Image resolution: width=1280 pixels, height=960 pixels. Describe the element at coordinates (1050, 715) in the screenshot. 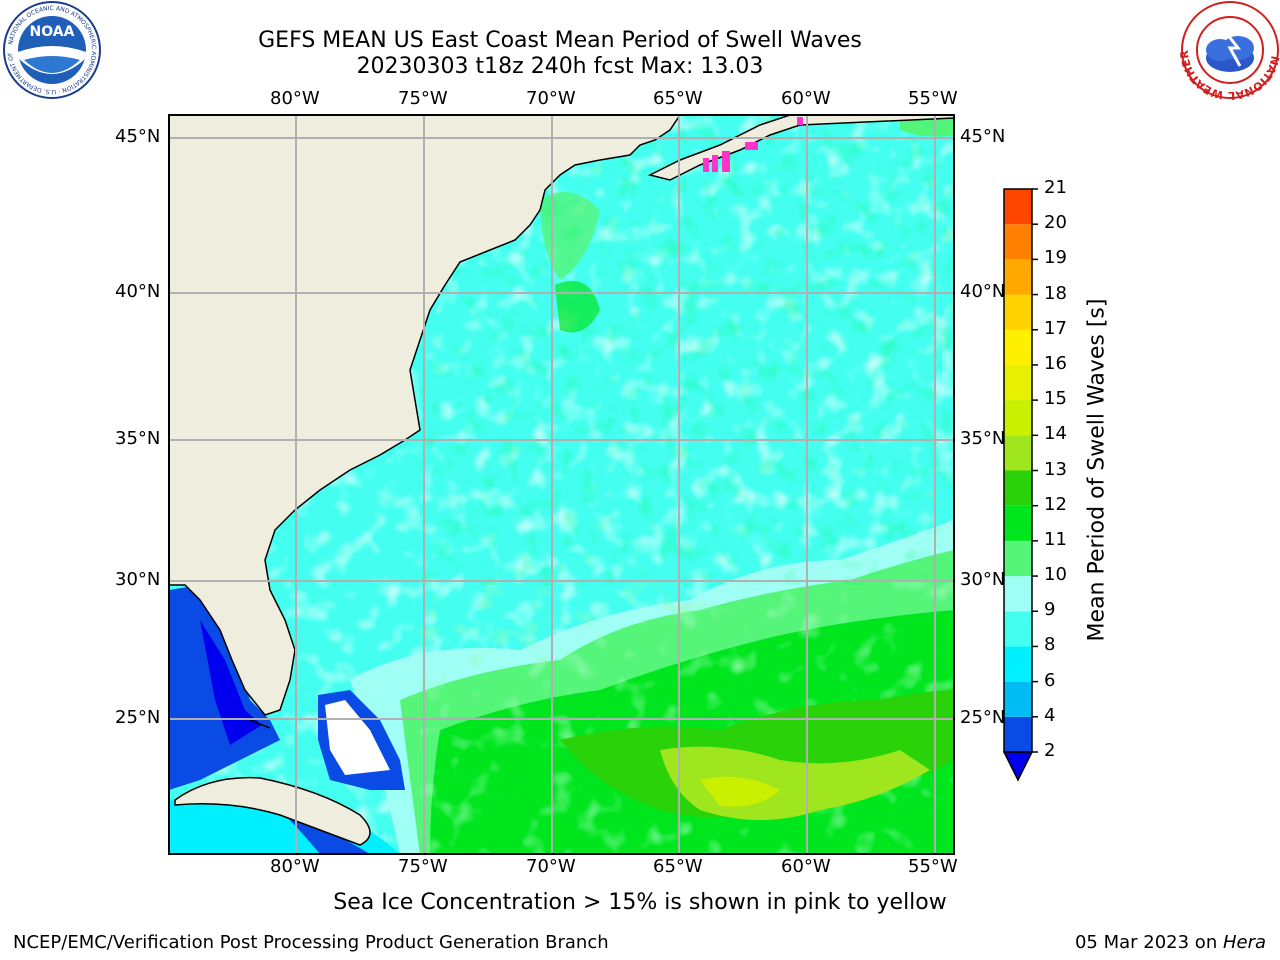

I see `colorbar-tick-label: 4` at that location.